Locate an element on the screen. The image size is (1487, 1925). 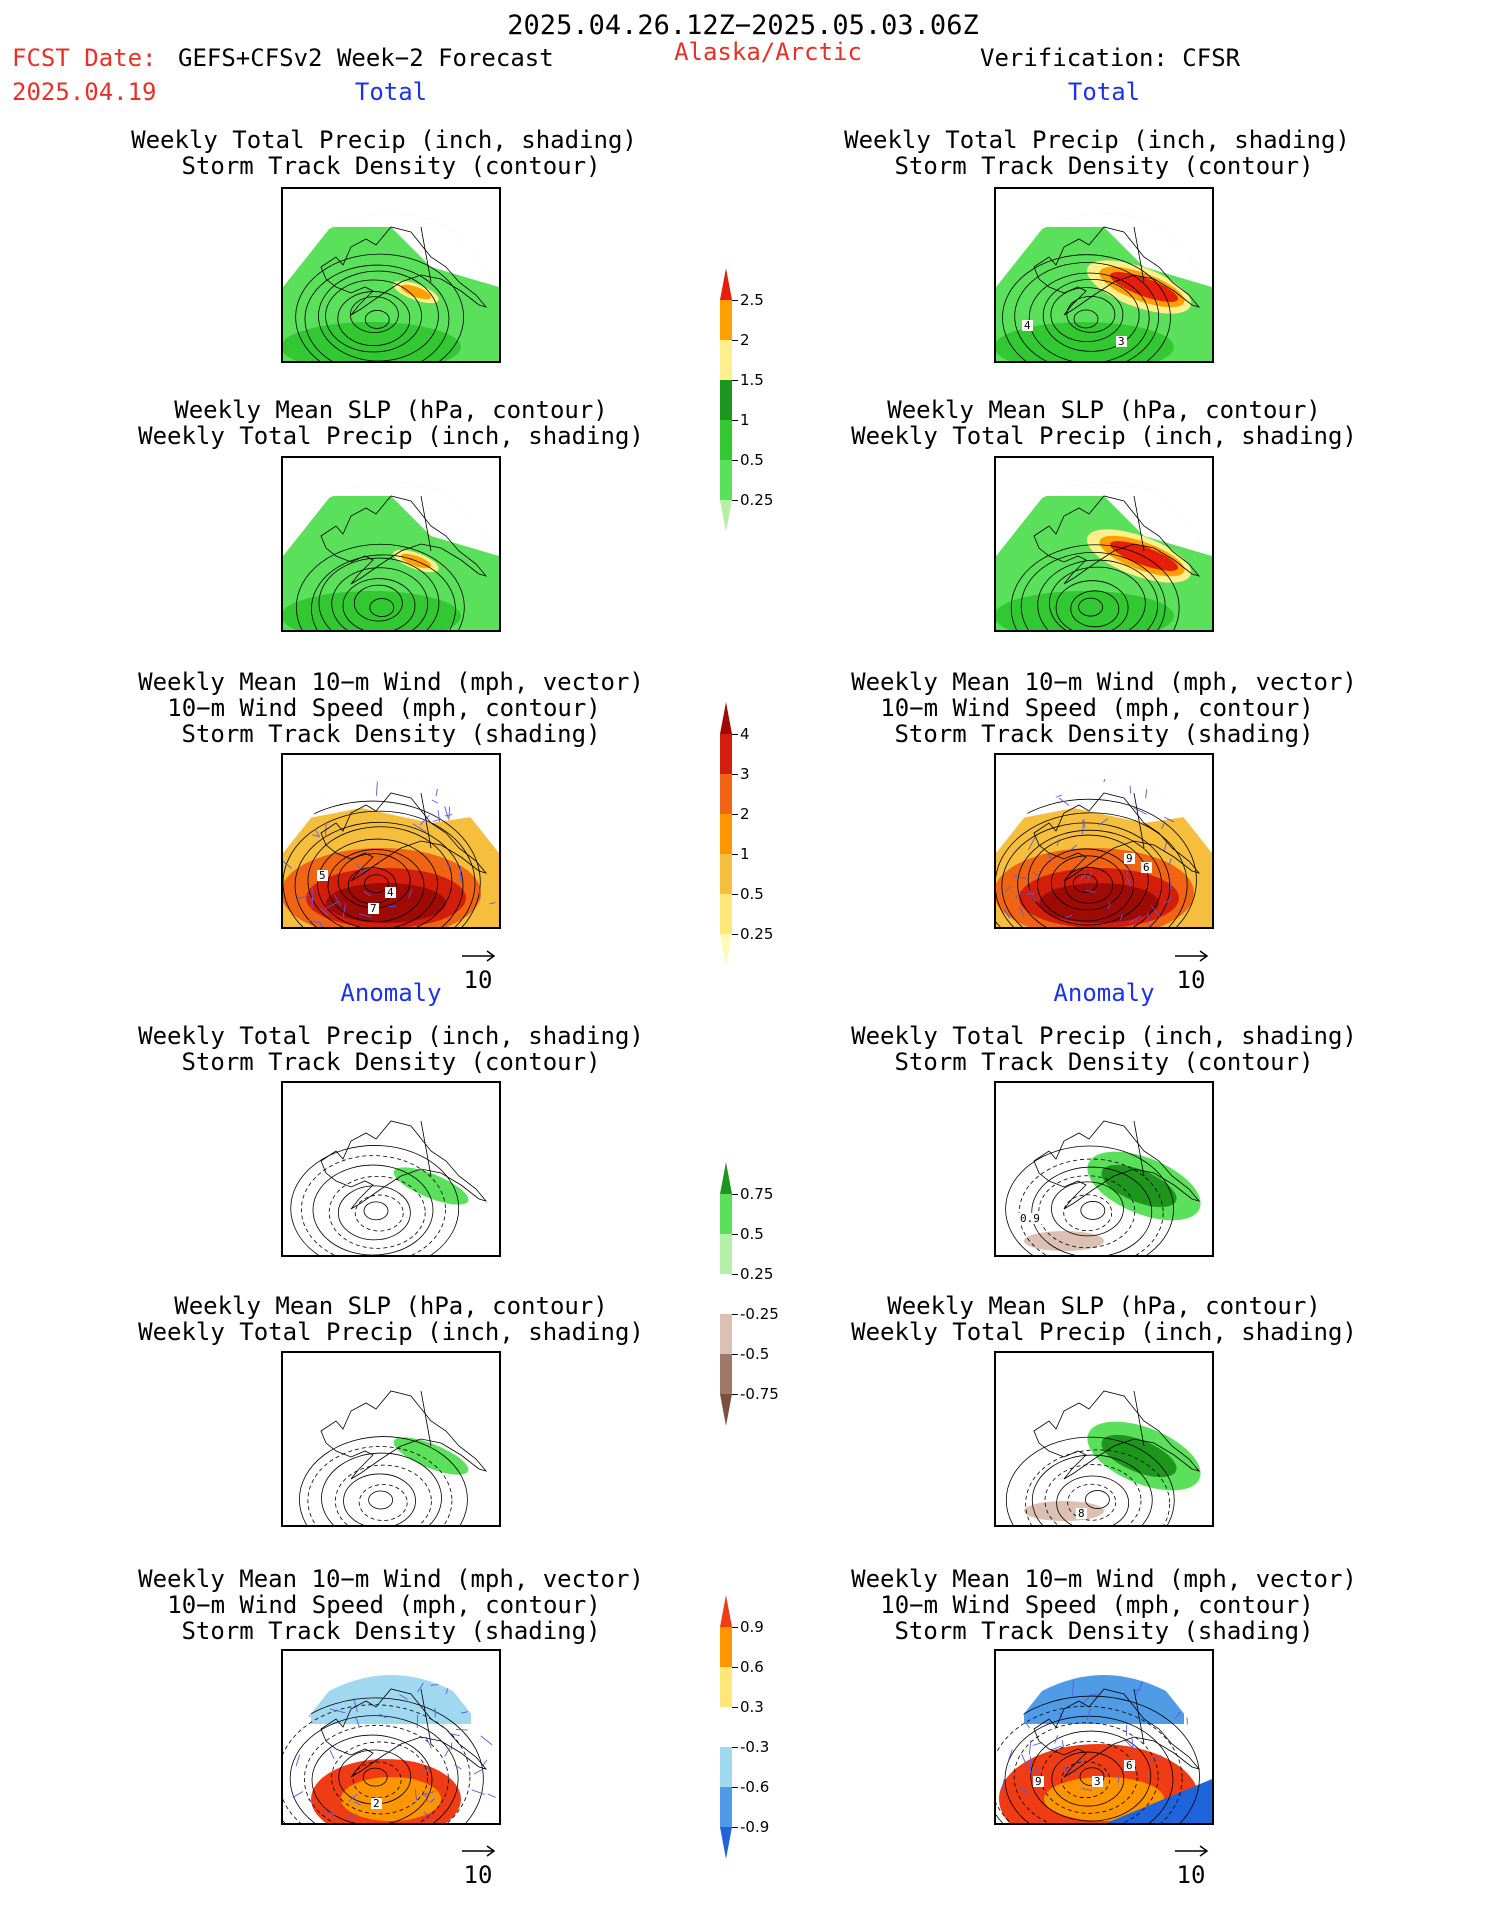
colorbar-tick is located at coordinates (735, 1667).